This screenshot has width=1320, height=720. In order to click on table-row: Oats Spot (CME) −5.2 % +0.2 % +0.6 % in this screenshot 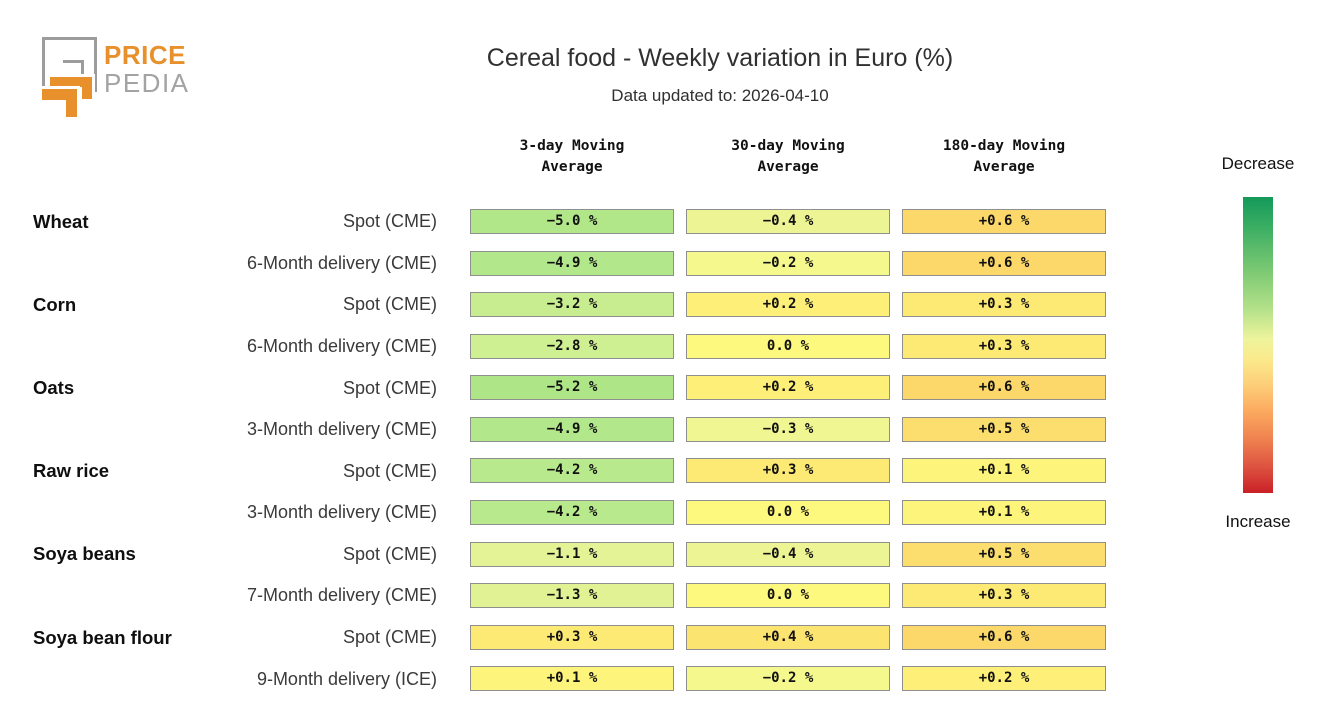, I will do `click(565, 388)`.